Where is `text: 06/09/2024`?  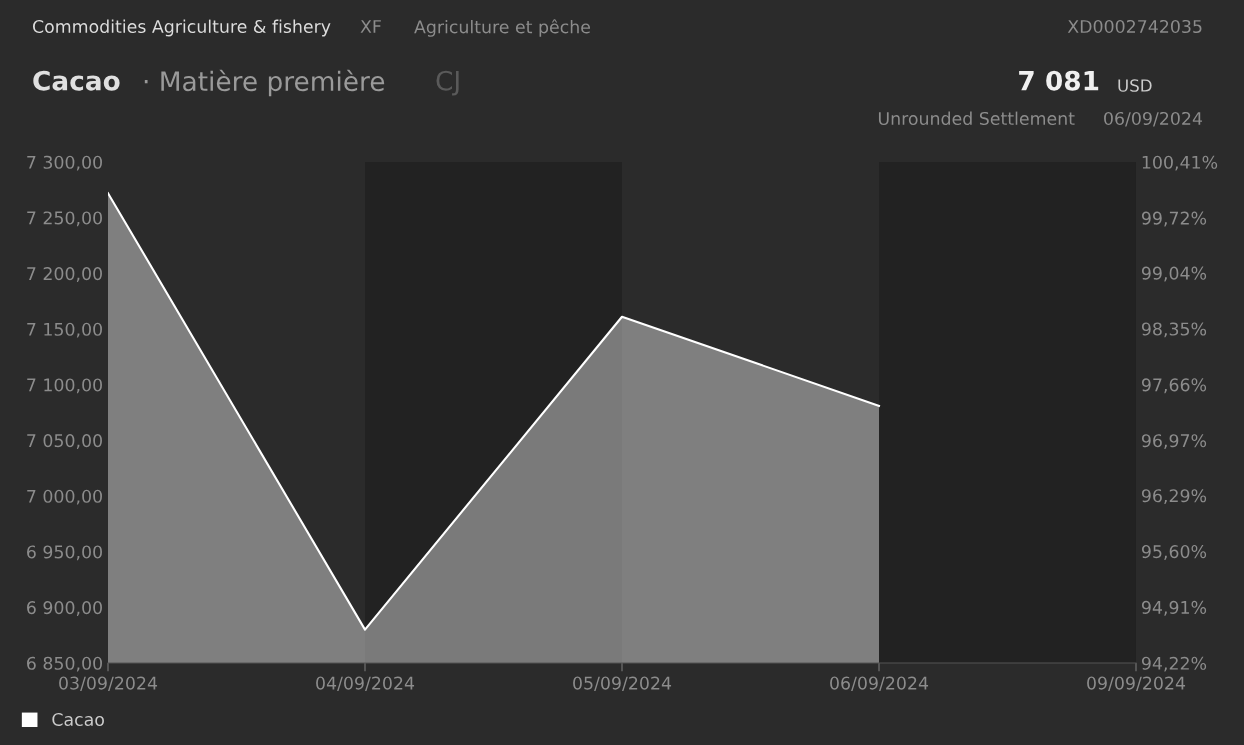 text: 06/09/2024 is located at coordinates (1153, 119).